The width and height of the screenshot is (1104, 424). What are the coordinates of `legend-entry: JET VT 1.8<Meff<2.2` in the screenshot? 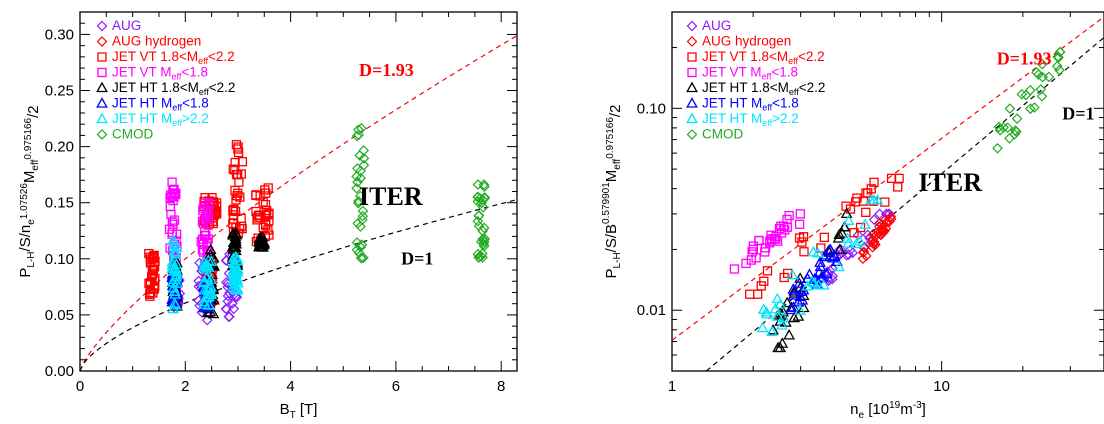 It's located at (173, 57).